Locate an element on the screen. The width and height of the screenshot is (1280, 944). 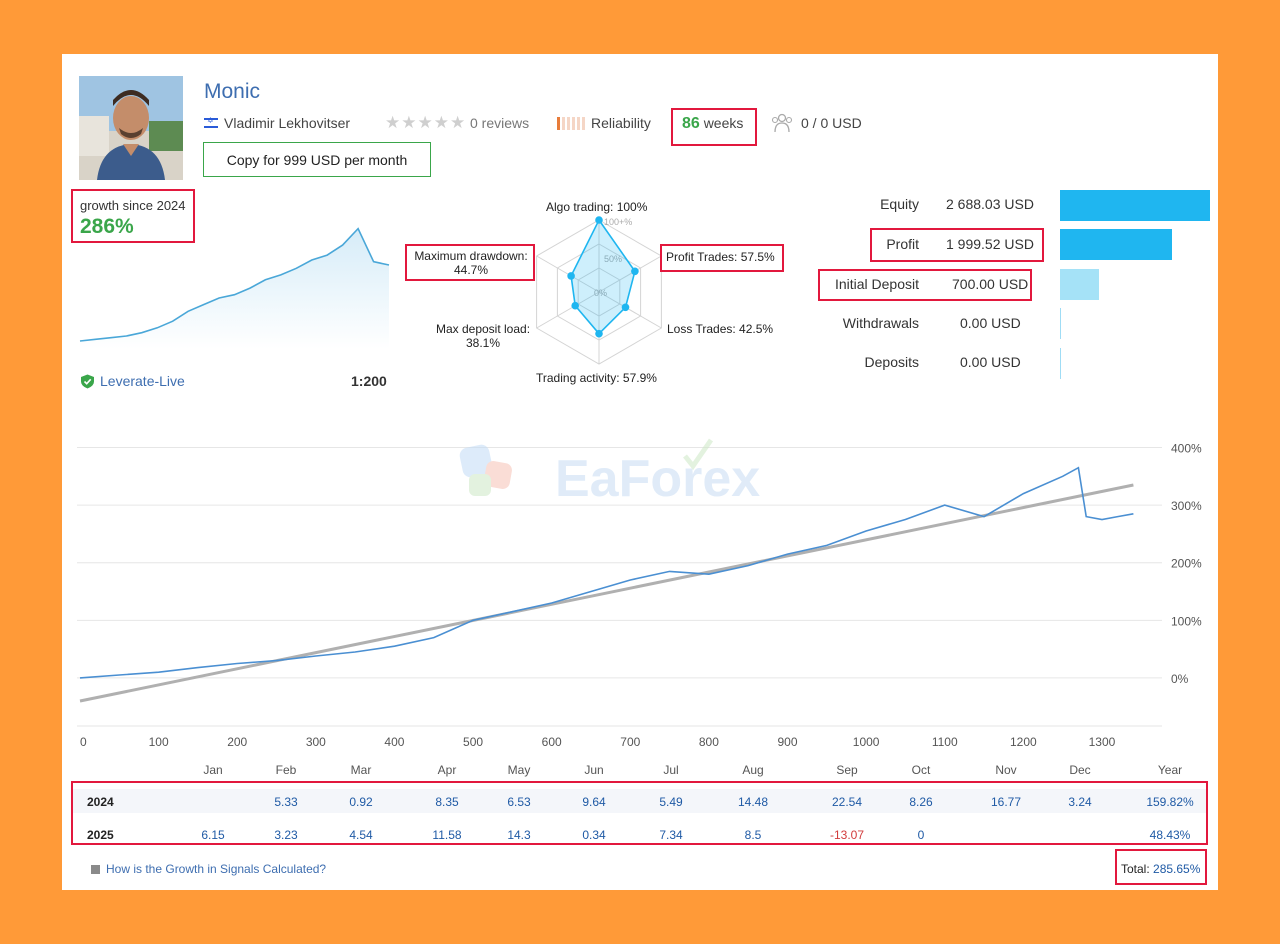
x-tick-label: 1100 is located at coordinates (945, 742).